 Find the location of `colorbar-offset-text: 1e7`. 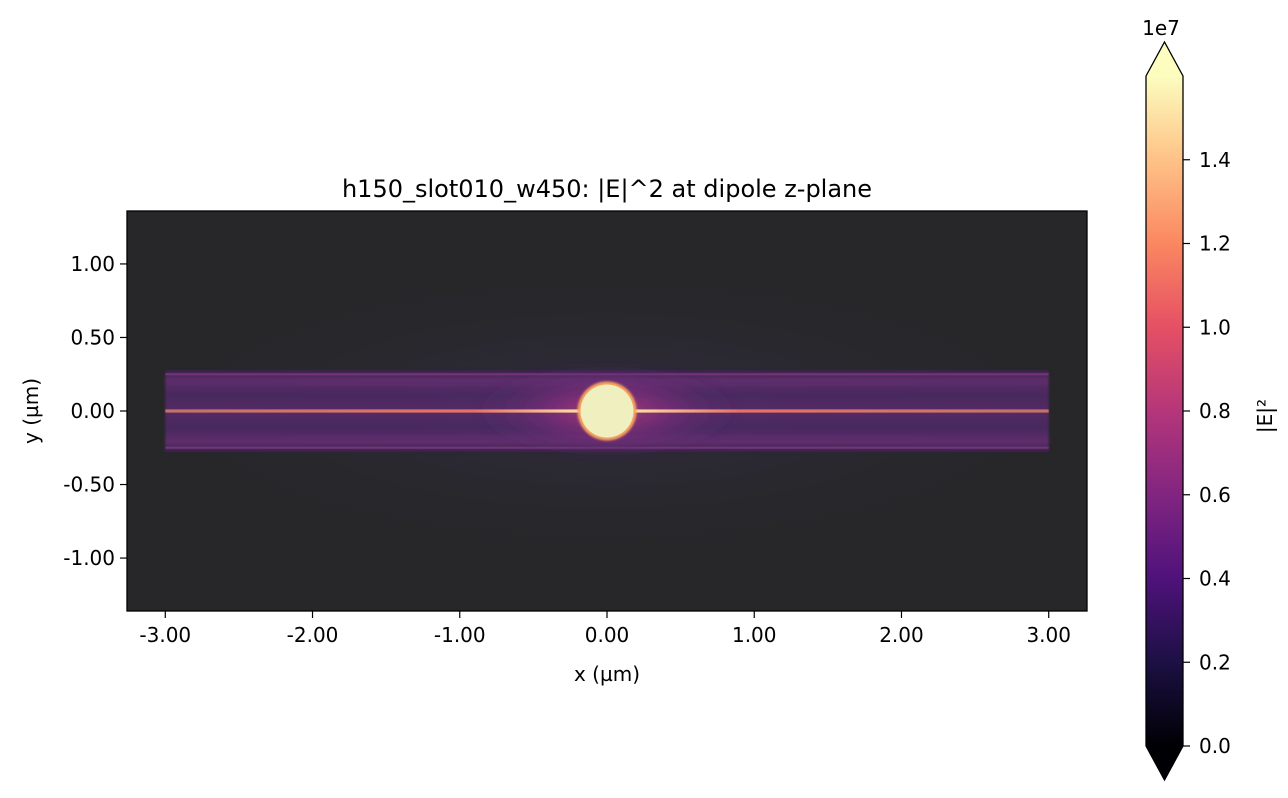

colorbar-offset-text: 1e7 is located at coordinates (1161, 28).